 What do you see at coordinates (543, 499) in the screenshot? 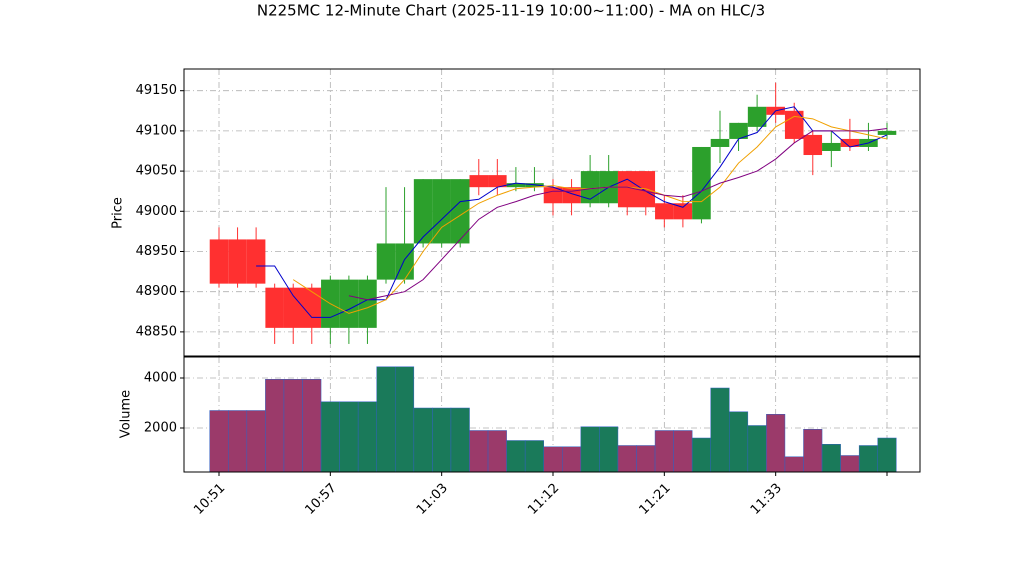
I see `x-tick-label: 11:12` at bounding box center [543, 499].